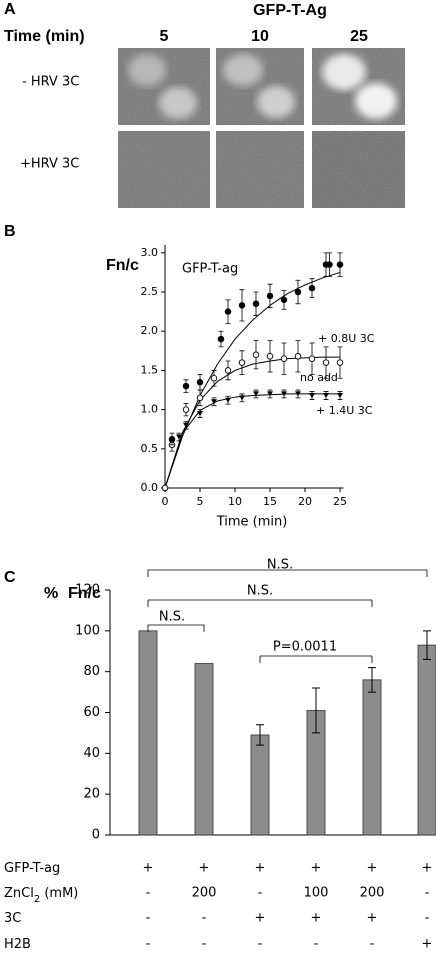 Image resolution: width=436 pixels, height=955 pixels. I want to click on x-tick-label: 15, so click(270, 501).